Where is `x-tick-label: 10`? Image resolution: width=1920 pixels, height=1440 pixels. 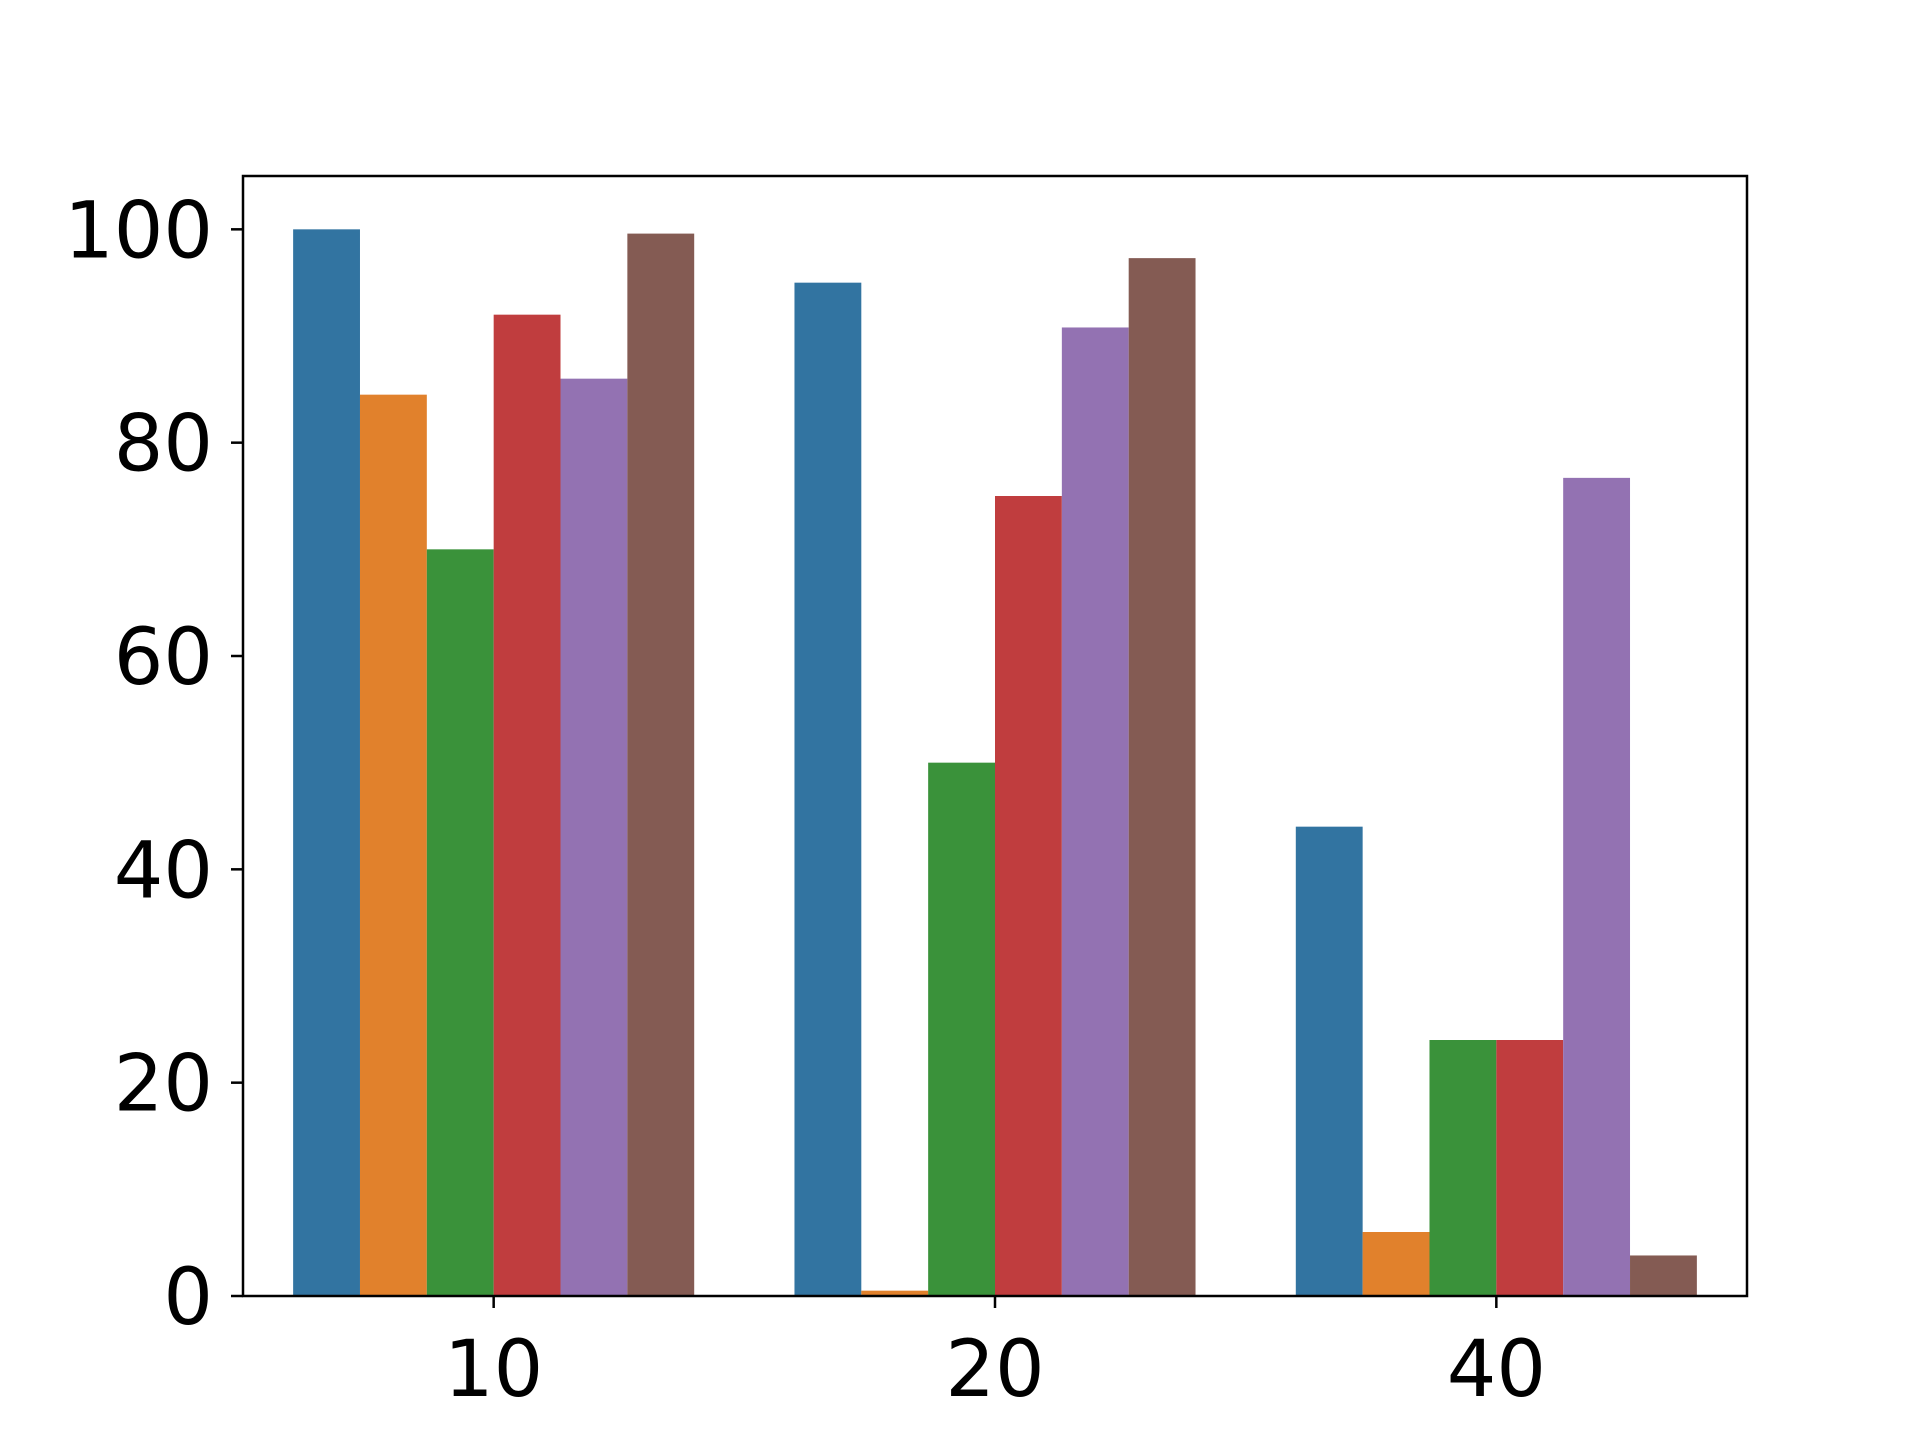 x-tick-label: 10 is located at coordinates (493, 1370).